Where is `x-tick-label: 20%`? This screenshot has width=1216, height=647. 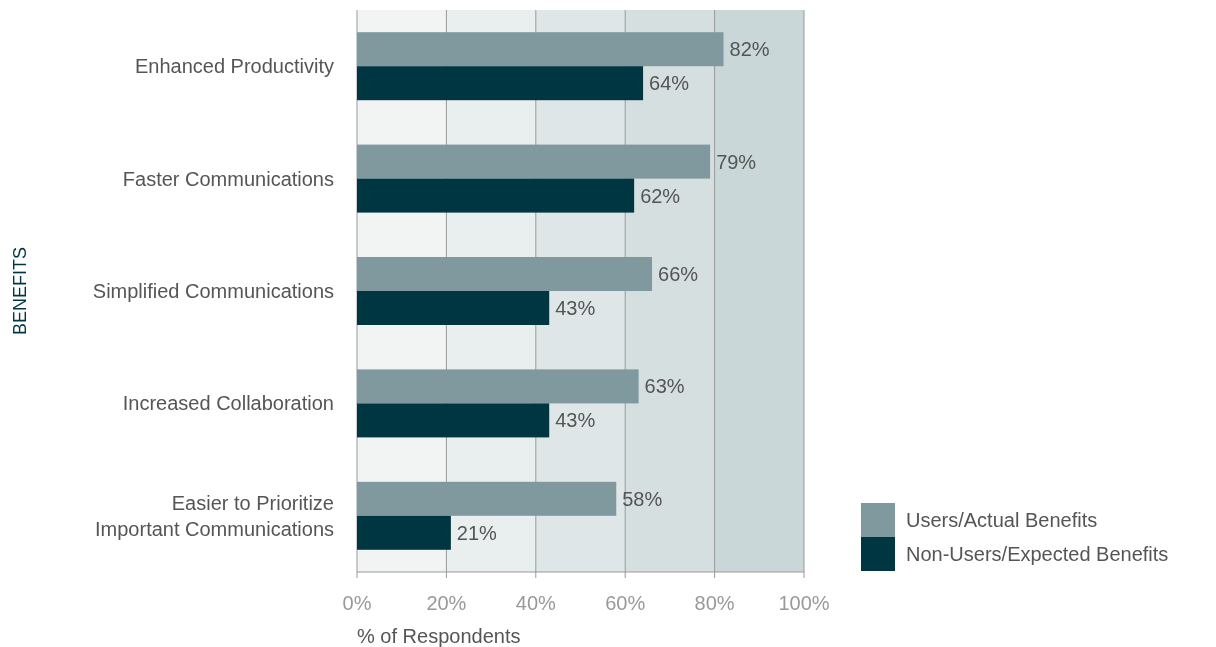 x-tick-label: 20% is located at coordinates (446, 603).